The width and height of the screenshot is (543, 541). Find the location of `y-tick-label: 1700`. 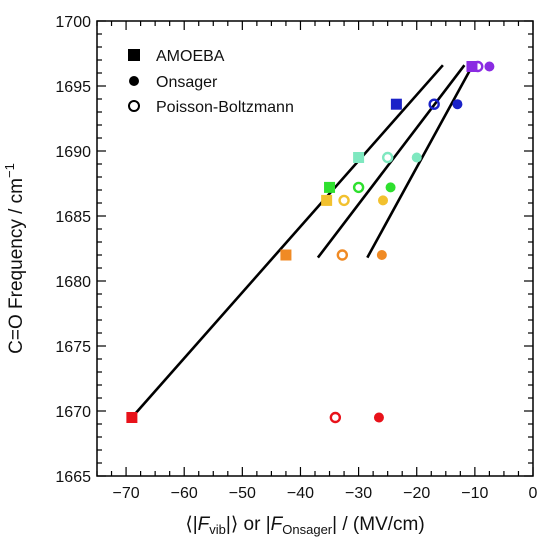

y-tick-label: 1700 is located at coordinates (73, 22).